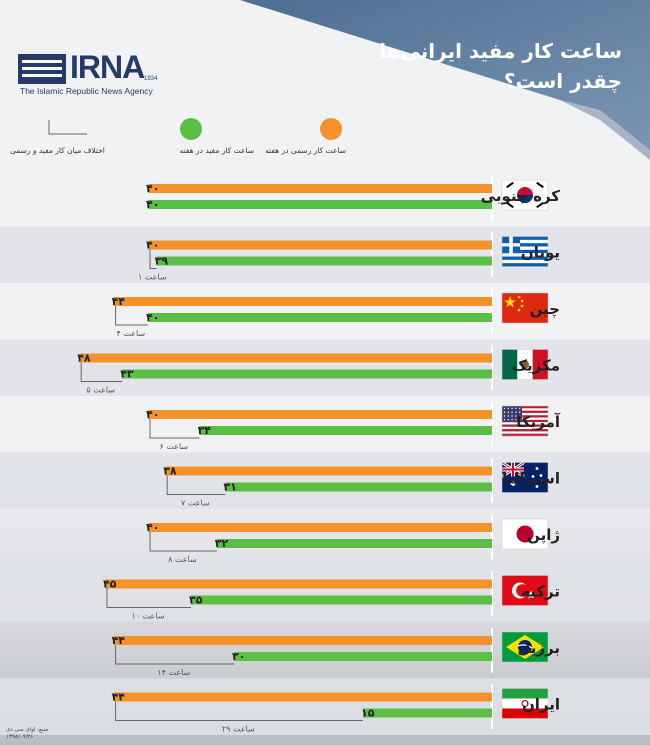 The height and width of the screenshot is (745, 650). I want to click on country-label: ترکیه, so click(540, 592).